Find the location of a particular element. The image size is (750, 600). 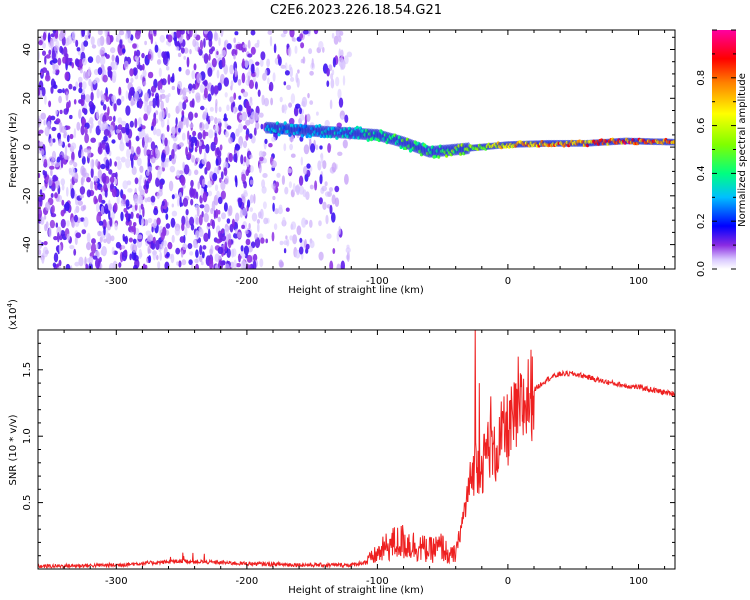

colorbar-label: Normalized spectral amplitude is located at coordinates (742, 150).